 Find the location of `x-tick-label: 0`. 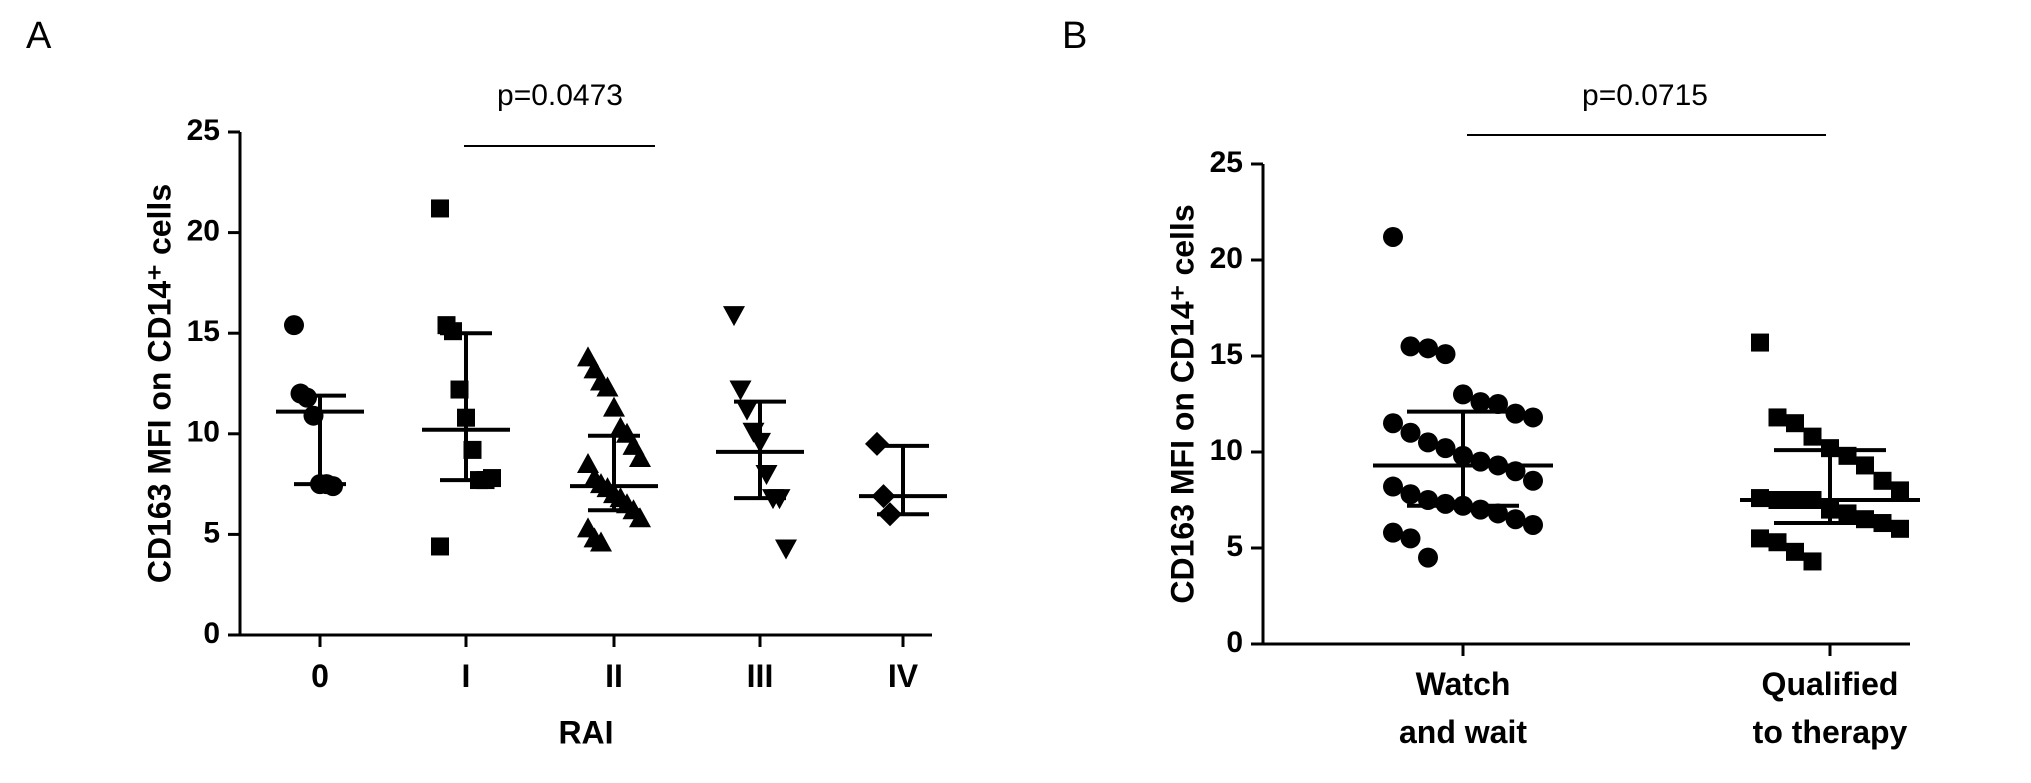

x-tick-label: 0 is located at coordinates (320, 676).